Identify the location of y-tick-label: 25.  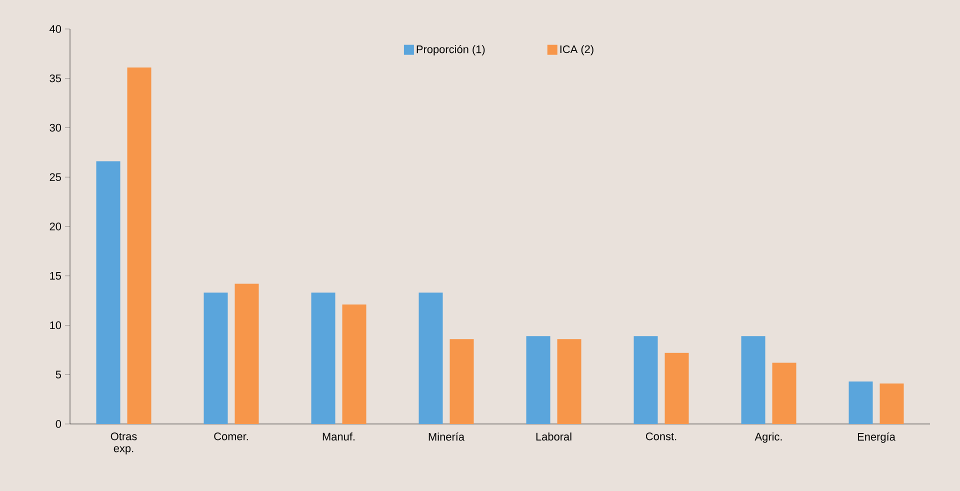
(56, 177).